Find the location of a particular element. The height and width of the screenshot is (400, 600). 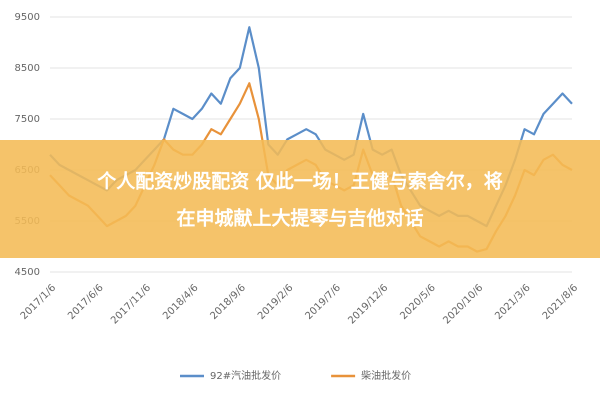

x-tick-label: 2017/1/6 is located at coordinates (39, 302).